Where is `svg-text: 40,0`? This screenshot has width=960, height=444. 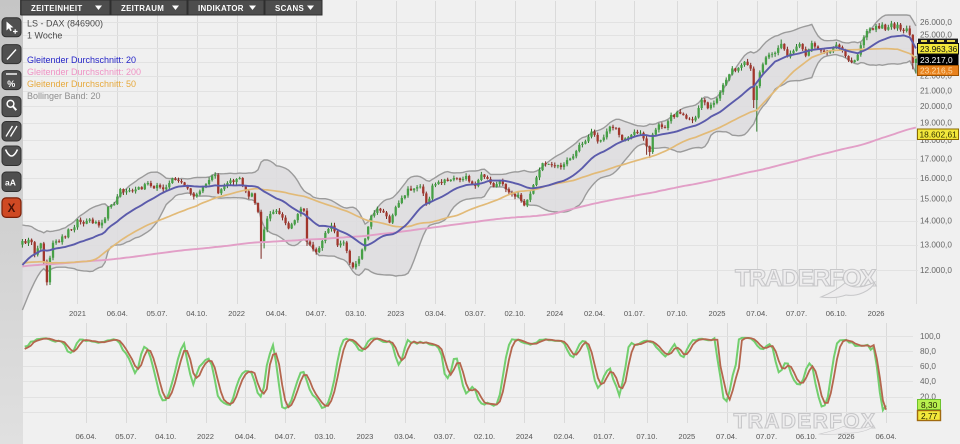
svg-text: 40,0 is located at coordinates (928, 381).